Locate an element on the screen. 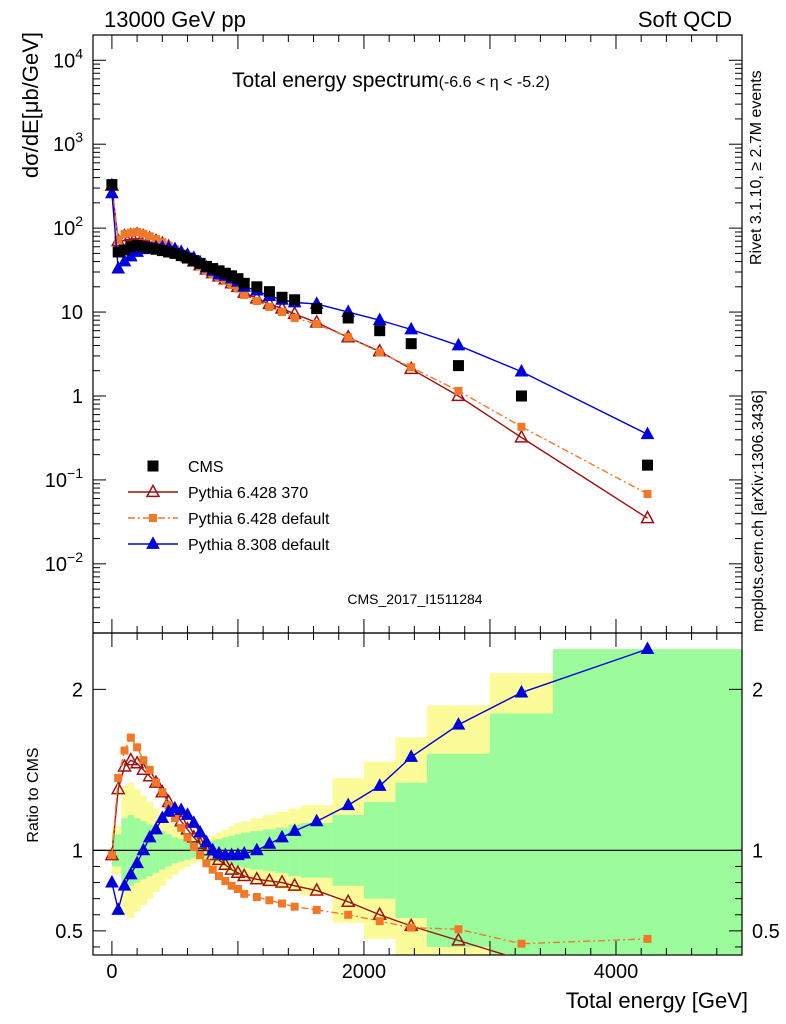 The width and height of the screenshot is (786, 1024). rivet-label: Rivet 3.1.10, ≥ 2.7M events is located at coordinates (756, 167).